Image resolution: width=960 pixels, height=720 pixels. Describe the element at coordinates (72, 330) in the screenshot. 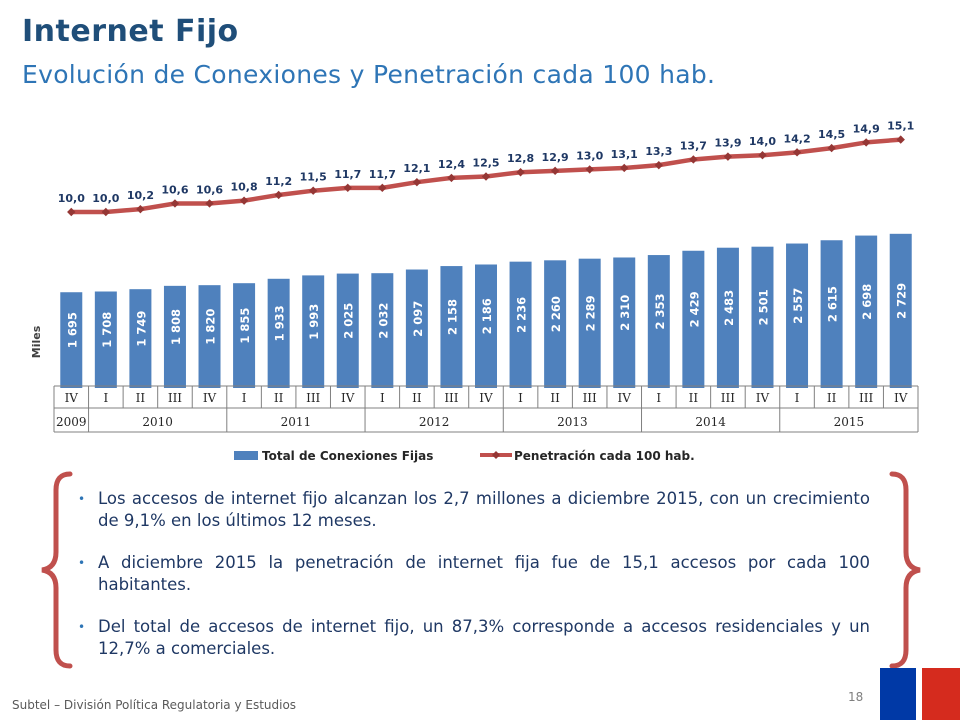

I see `bar-value-label: 1 695` at that location.